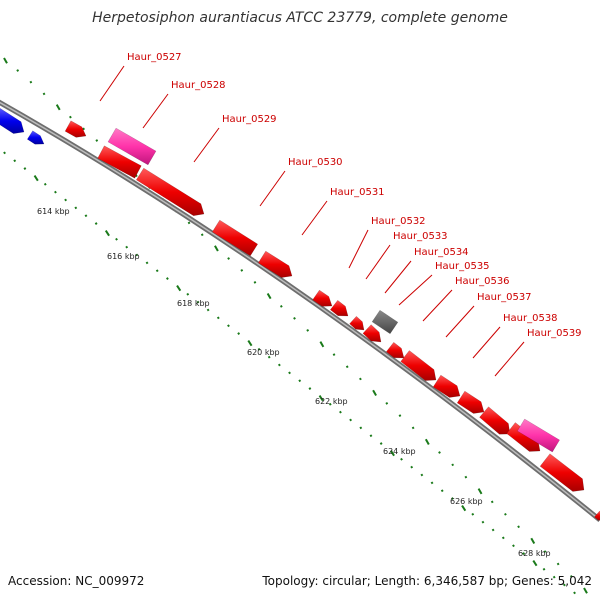 This screenshot has width=600, height=600. I want to click on scale-label: 624 kbp, so click(399, 451).